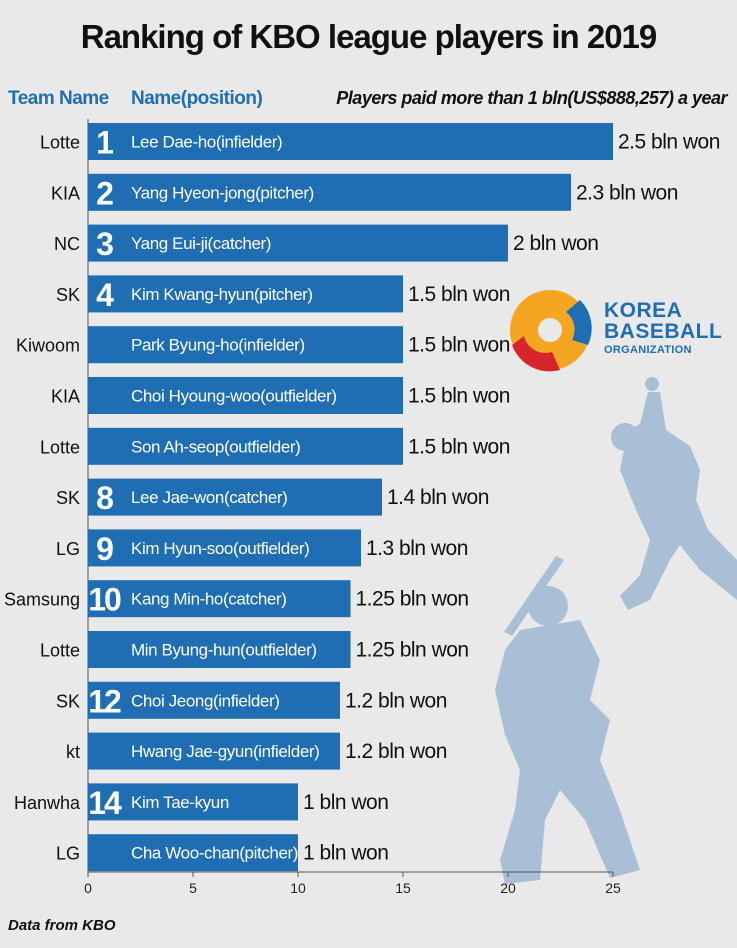 This screenshot has height=948, width=737. I want to click on player-name-label: Kang Min-ho(catcher), so click(208, 599).